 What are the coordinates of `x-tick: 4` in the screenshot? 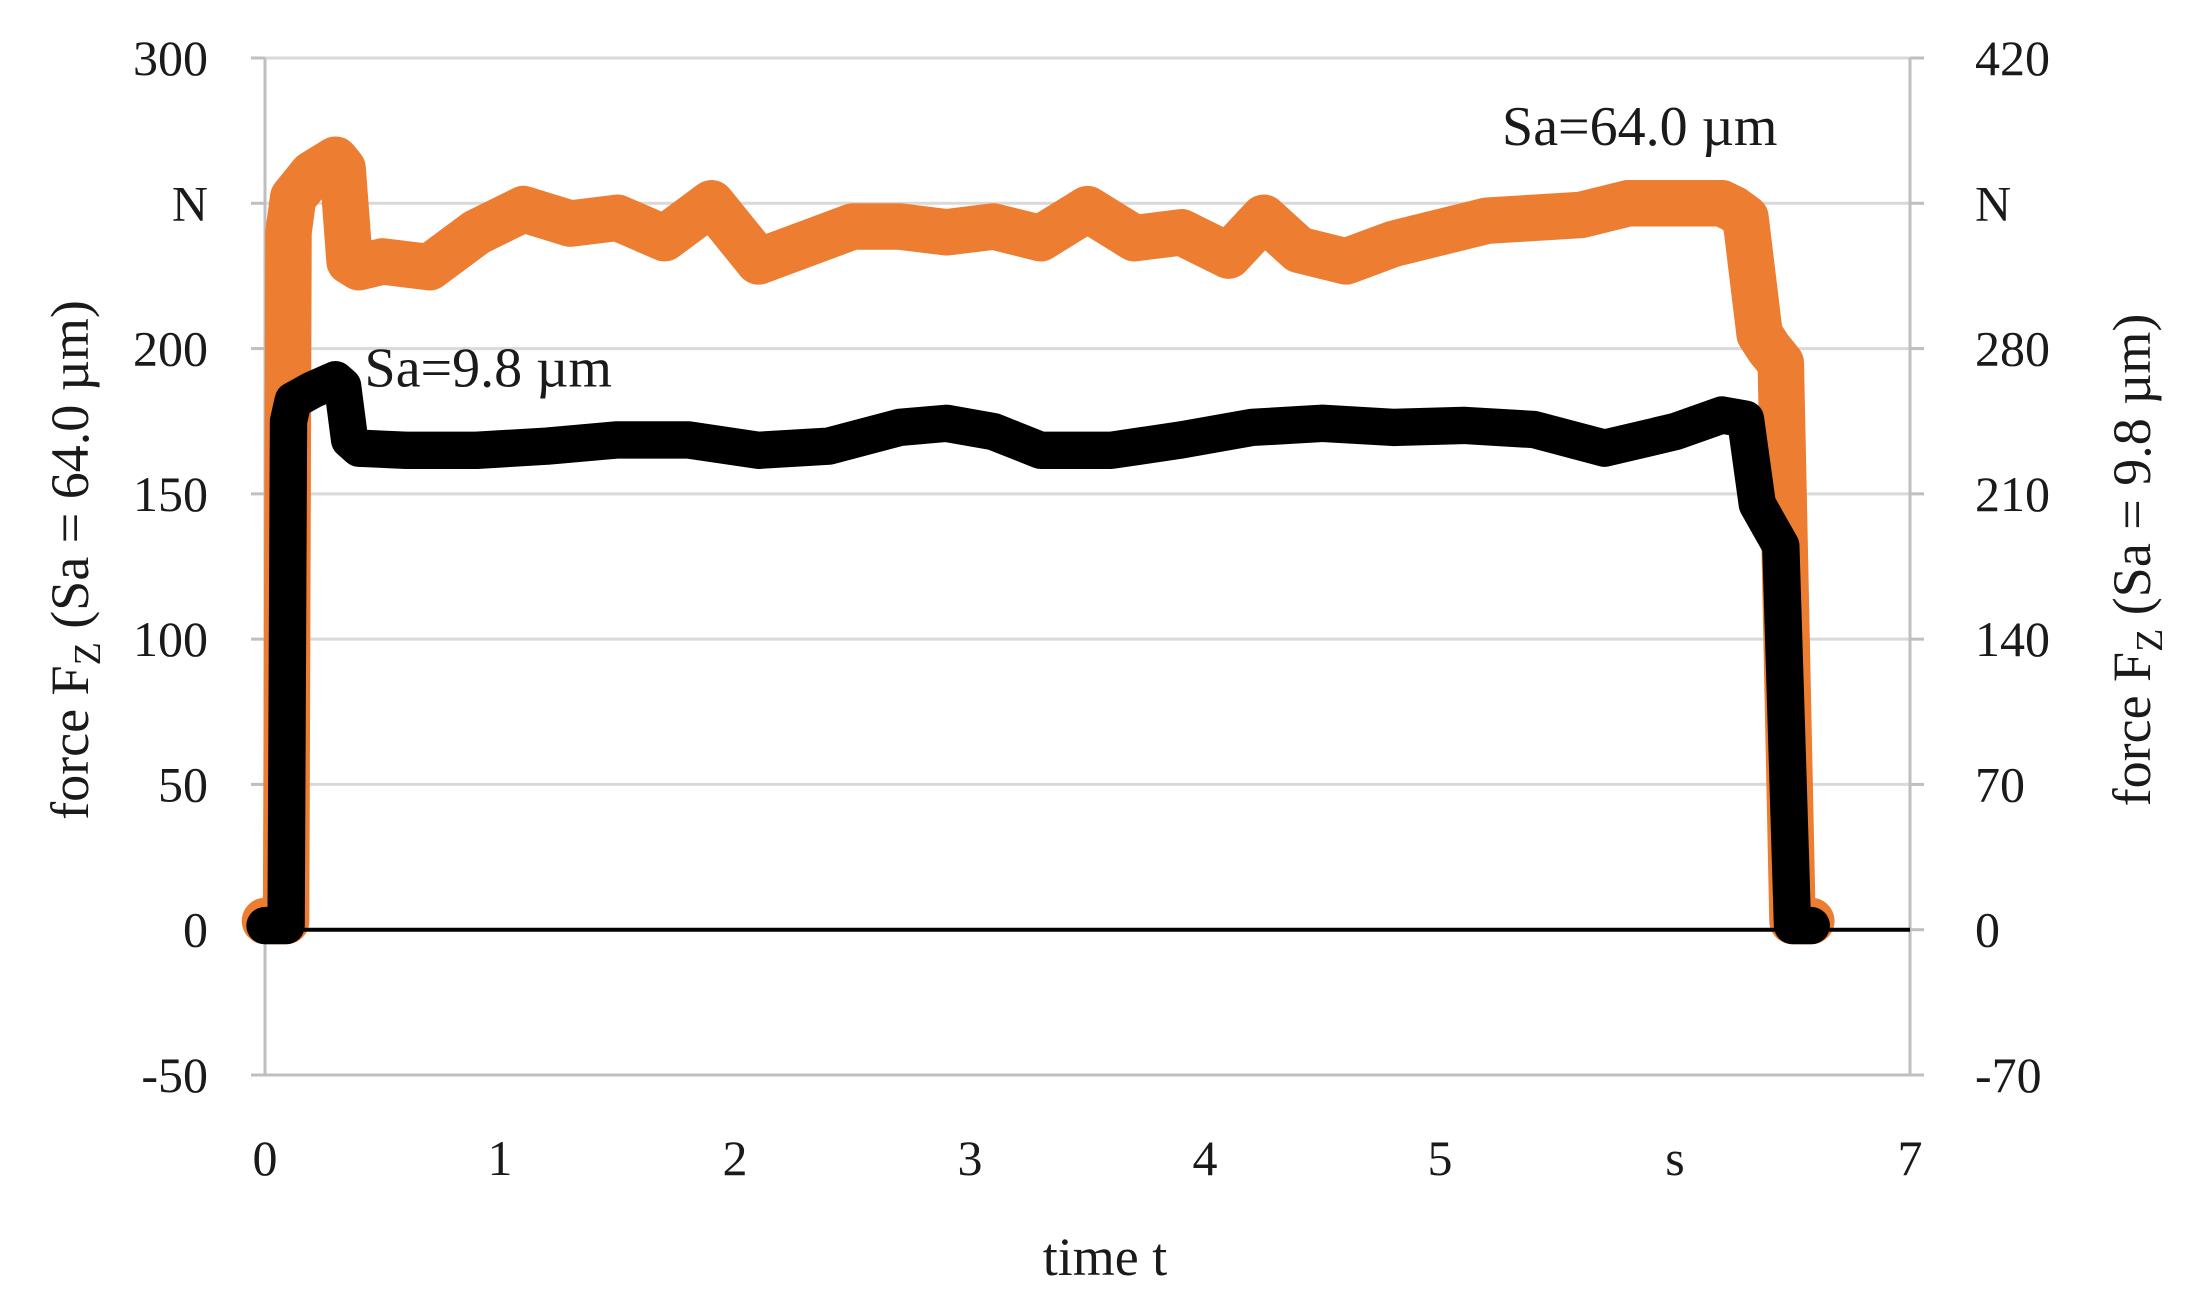 It's located at (1205, 1158).